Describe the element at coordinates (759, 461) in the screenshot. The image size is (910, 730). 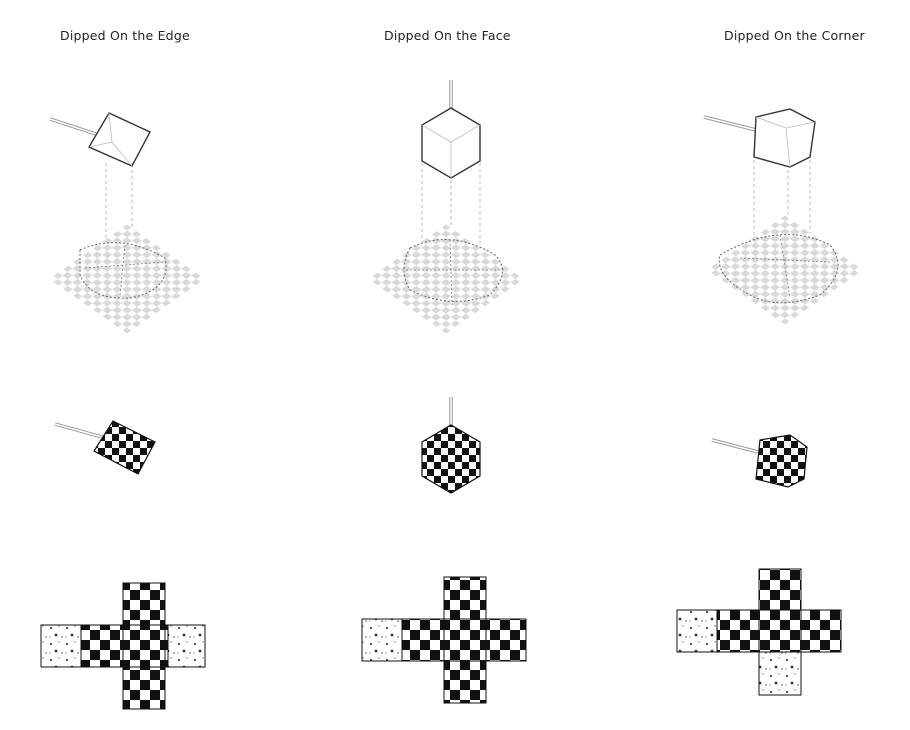
I see `corner-checker-cube` at that location.